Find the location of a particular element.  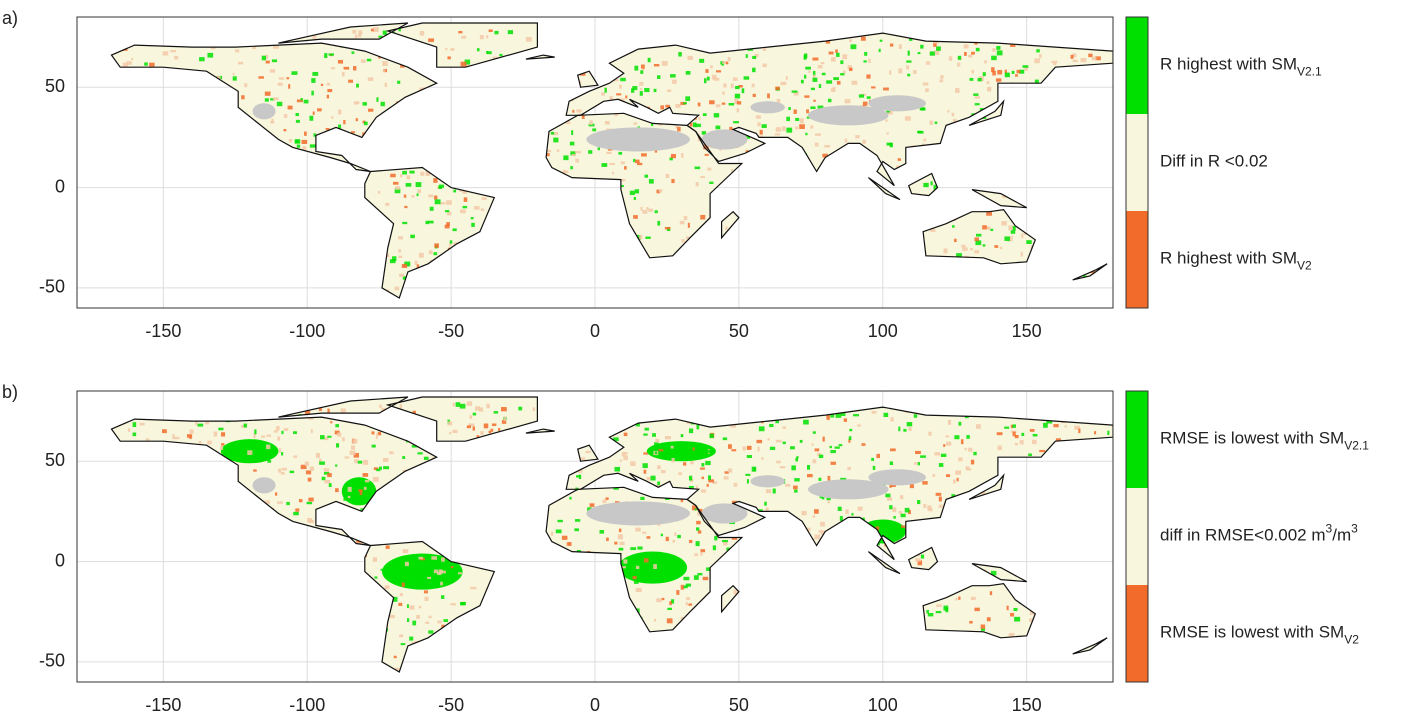

x-tick-label: 150 is located at coordinates (1027, 705).